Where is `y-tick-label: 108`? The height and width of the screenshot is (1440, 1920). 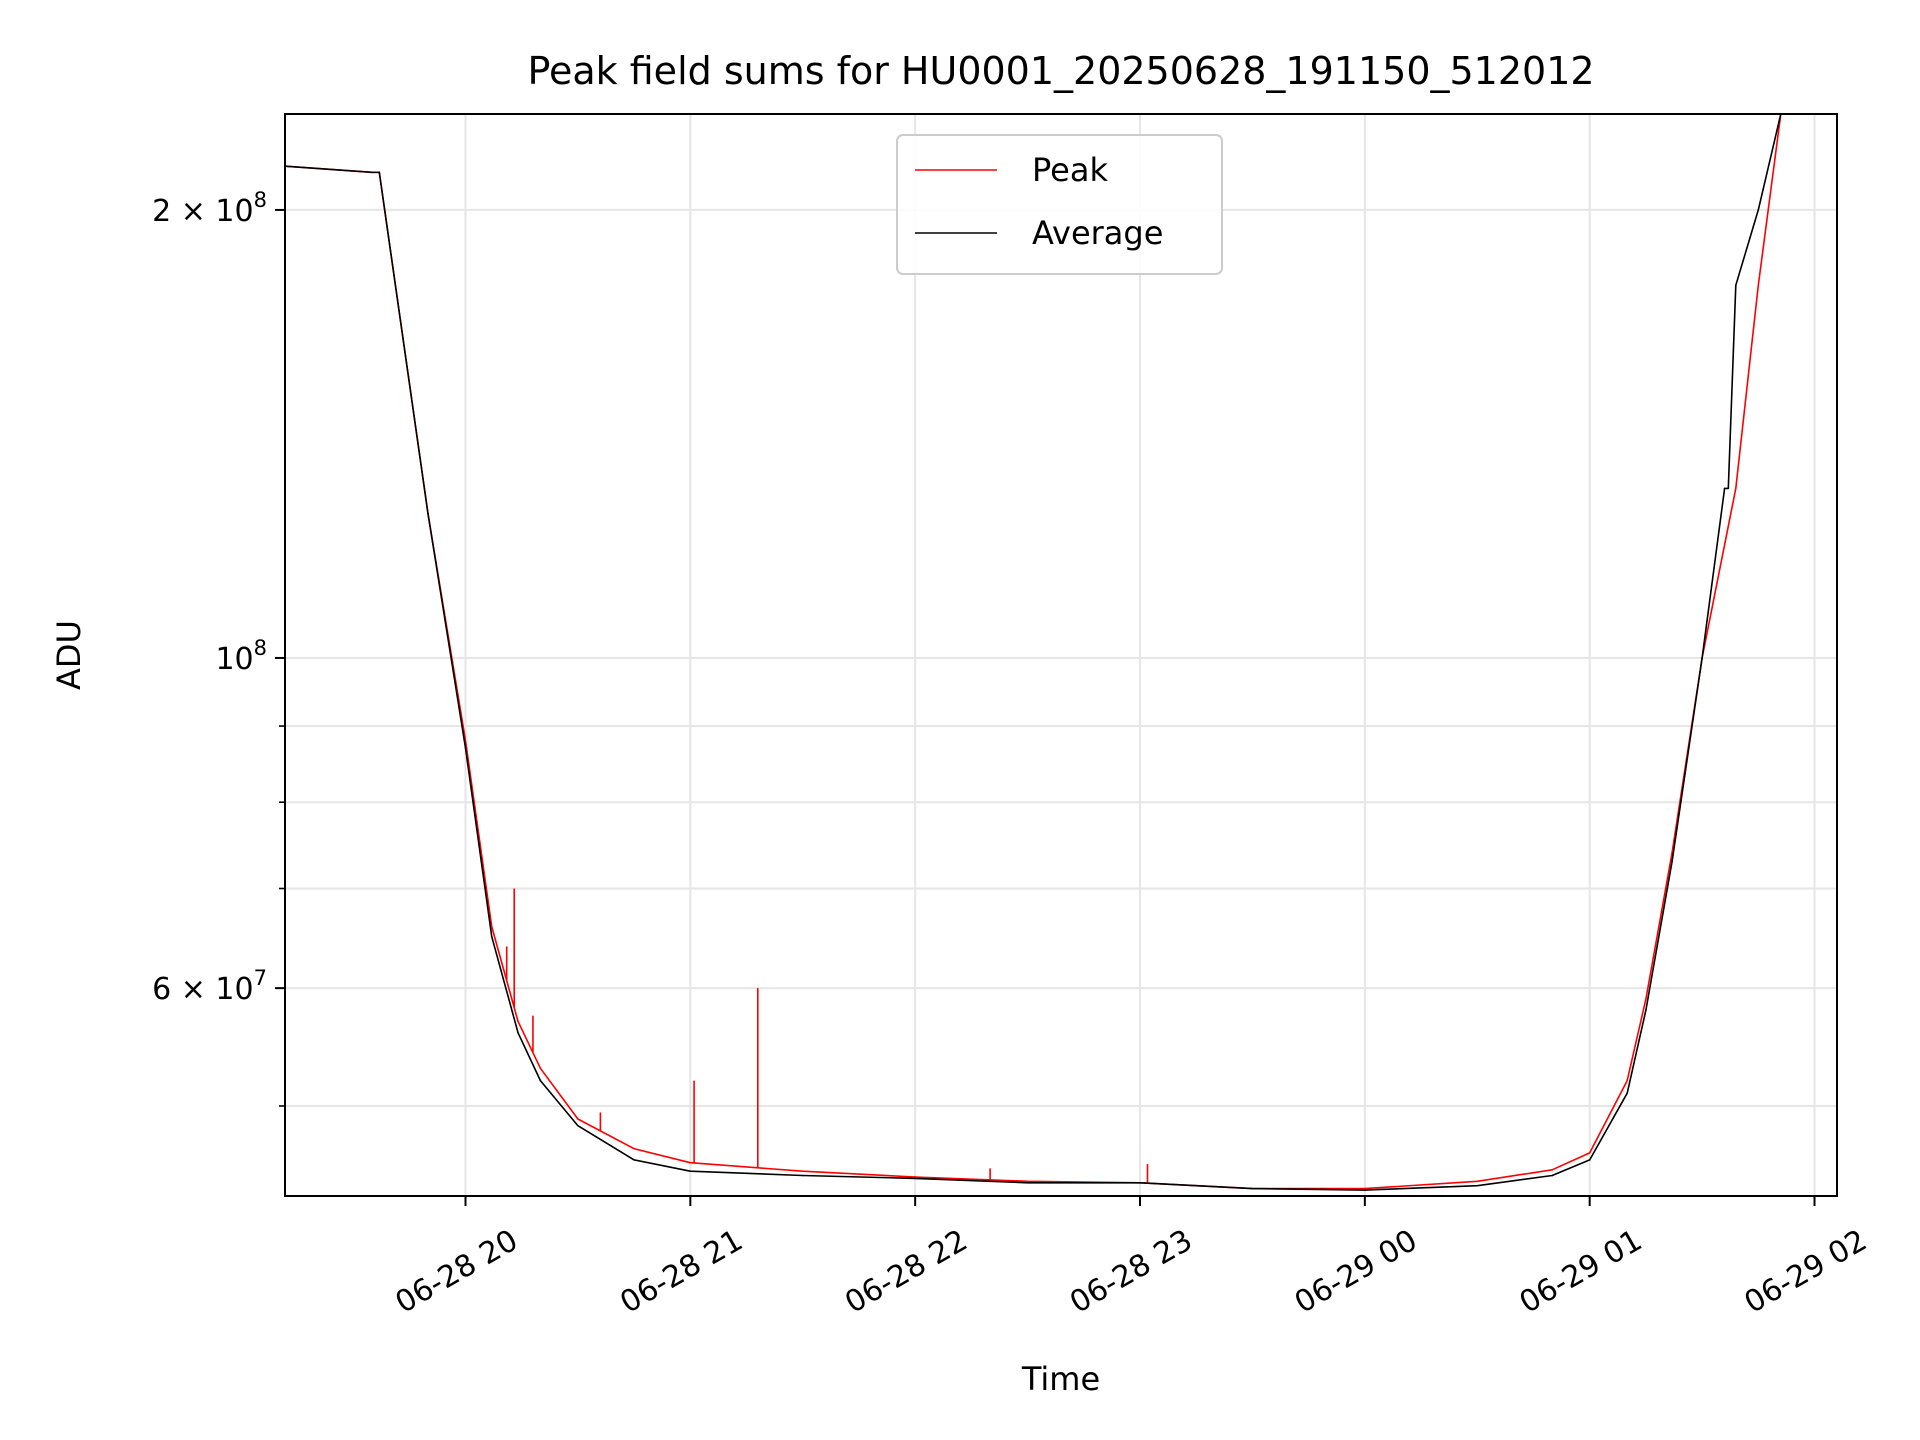
y-tick-label: 108 is located at coordinates (241, 656).